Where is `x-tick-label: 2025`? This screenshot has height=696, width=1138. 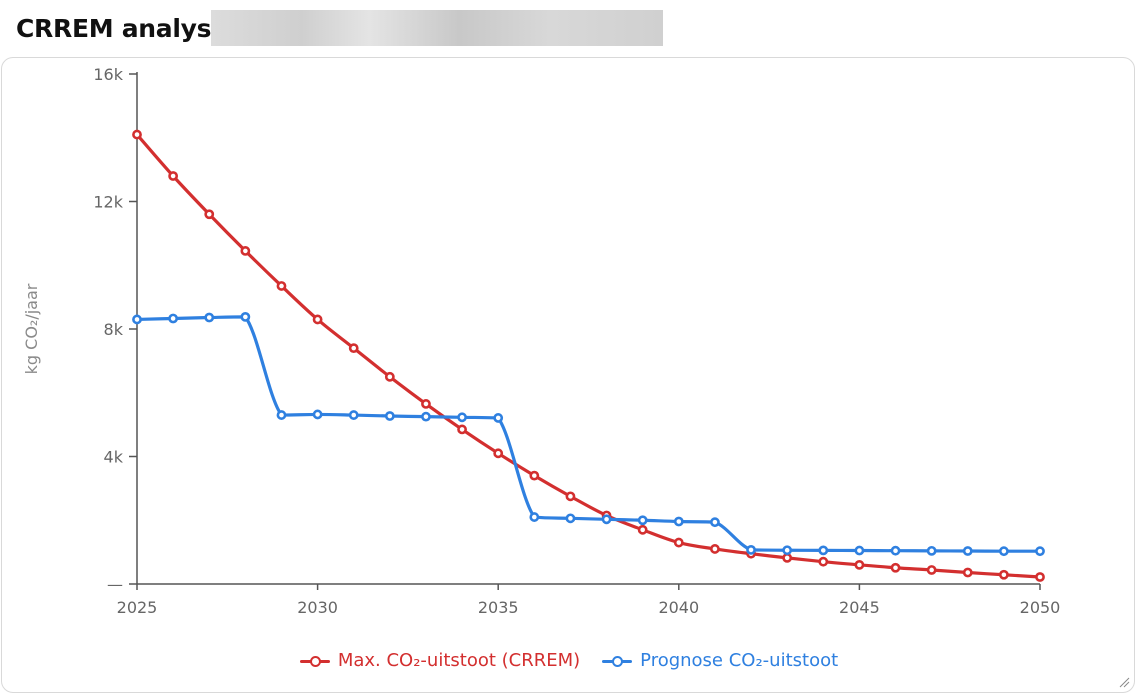
x-tick-label: 2025 is located at coordinates (137, 607).